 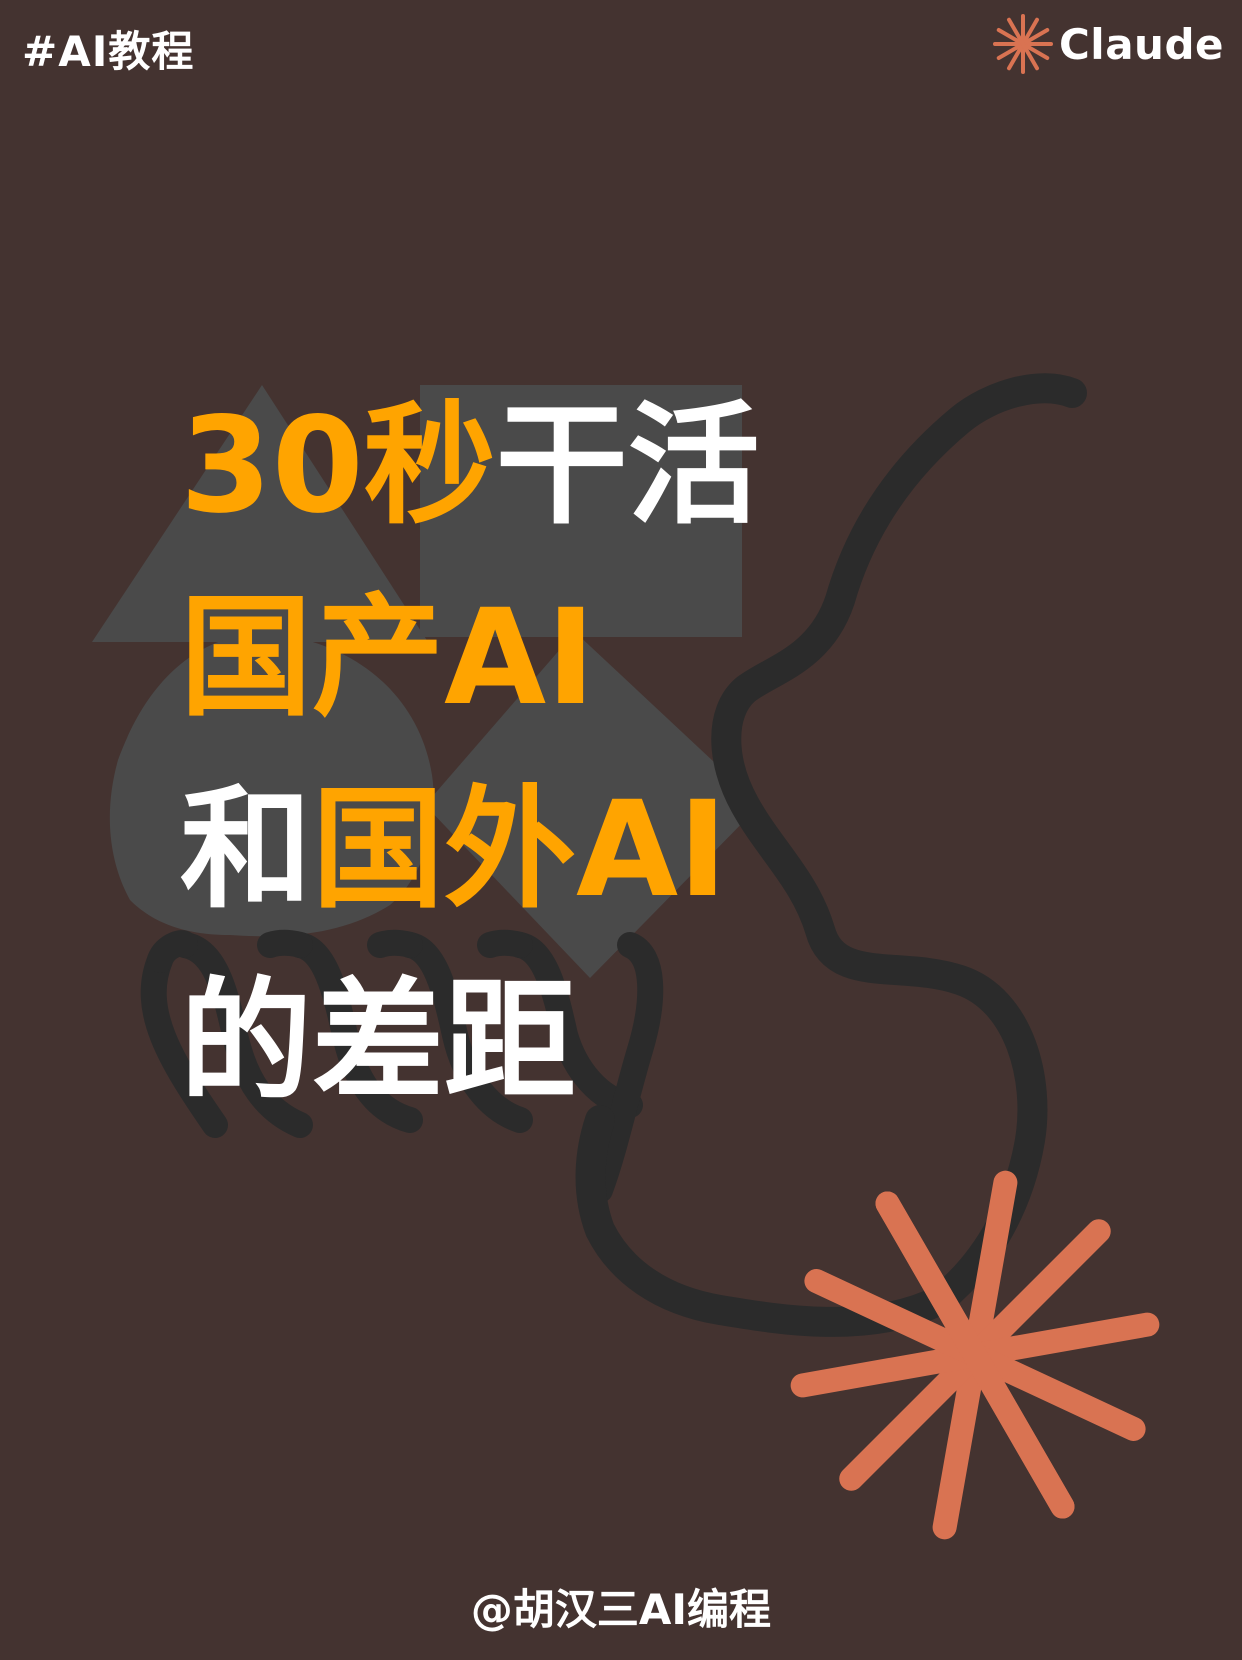 What do you see at coordinates (246, 850) in the screenshot?
I see `title-text: 和` at bounding box center [246, 850].